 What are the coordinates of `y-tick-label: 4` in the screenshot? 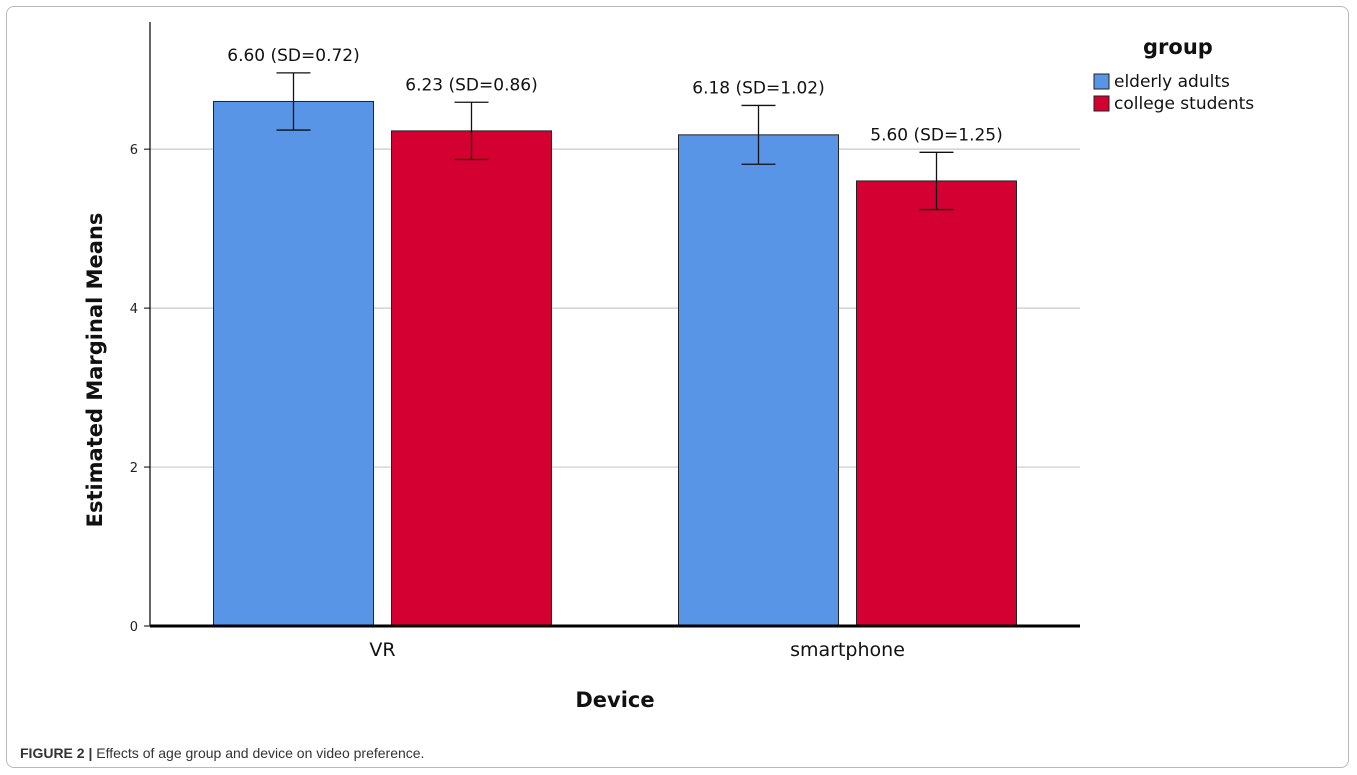 It's located at (134, 309).